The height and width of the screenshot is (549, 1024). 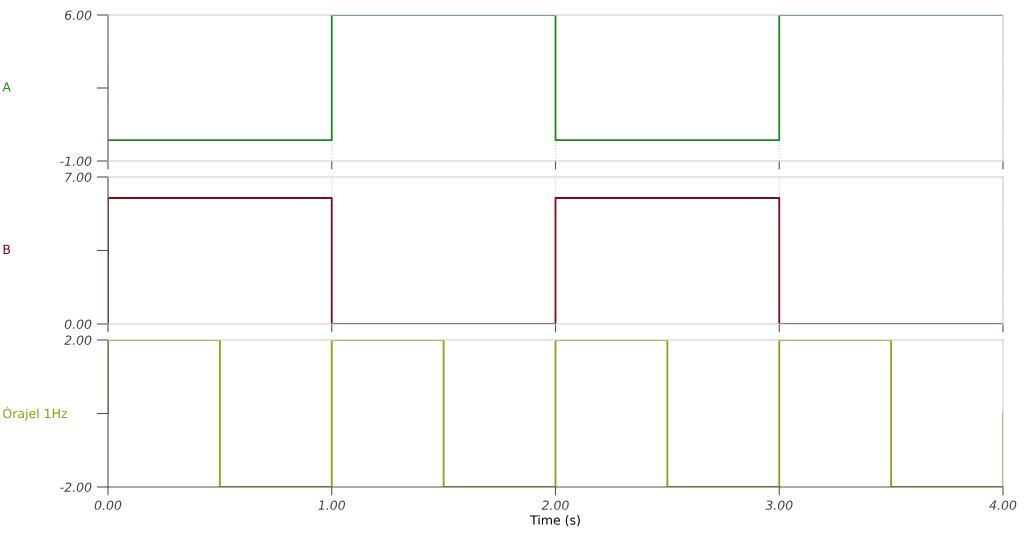 What do you see at coordinates (78, 15) in the screenshot?
I see `y-tick-label: 6.00` at bounding box center [78, 15].